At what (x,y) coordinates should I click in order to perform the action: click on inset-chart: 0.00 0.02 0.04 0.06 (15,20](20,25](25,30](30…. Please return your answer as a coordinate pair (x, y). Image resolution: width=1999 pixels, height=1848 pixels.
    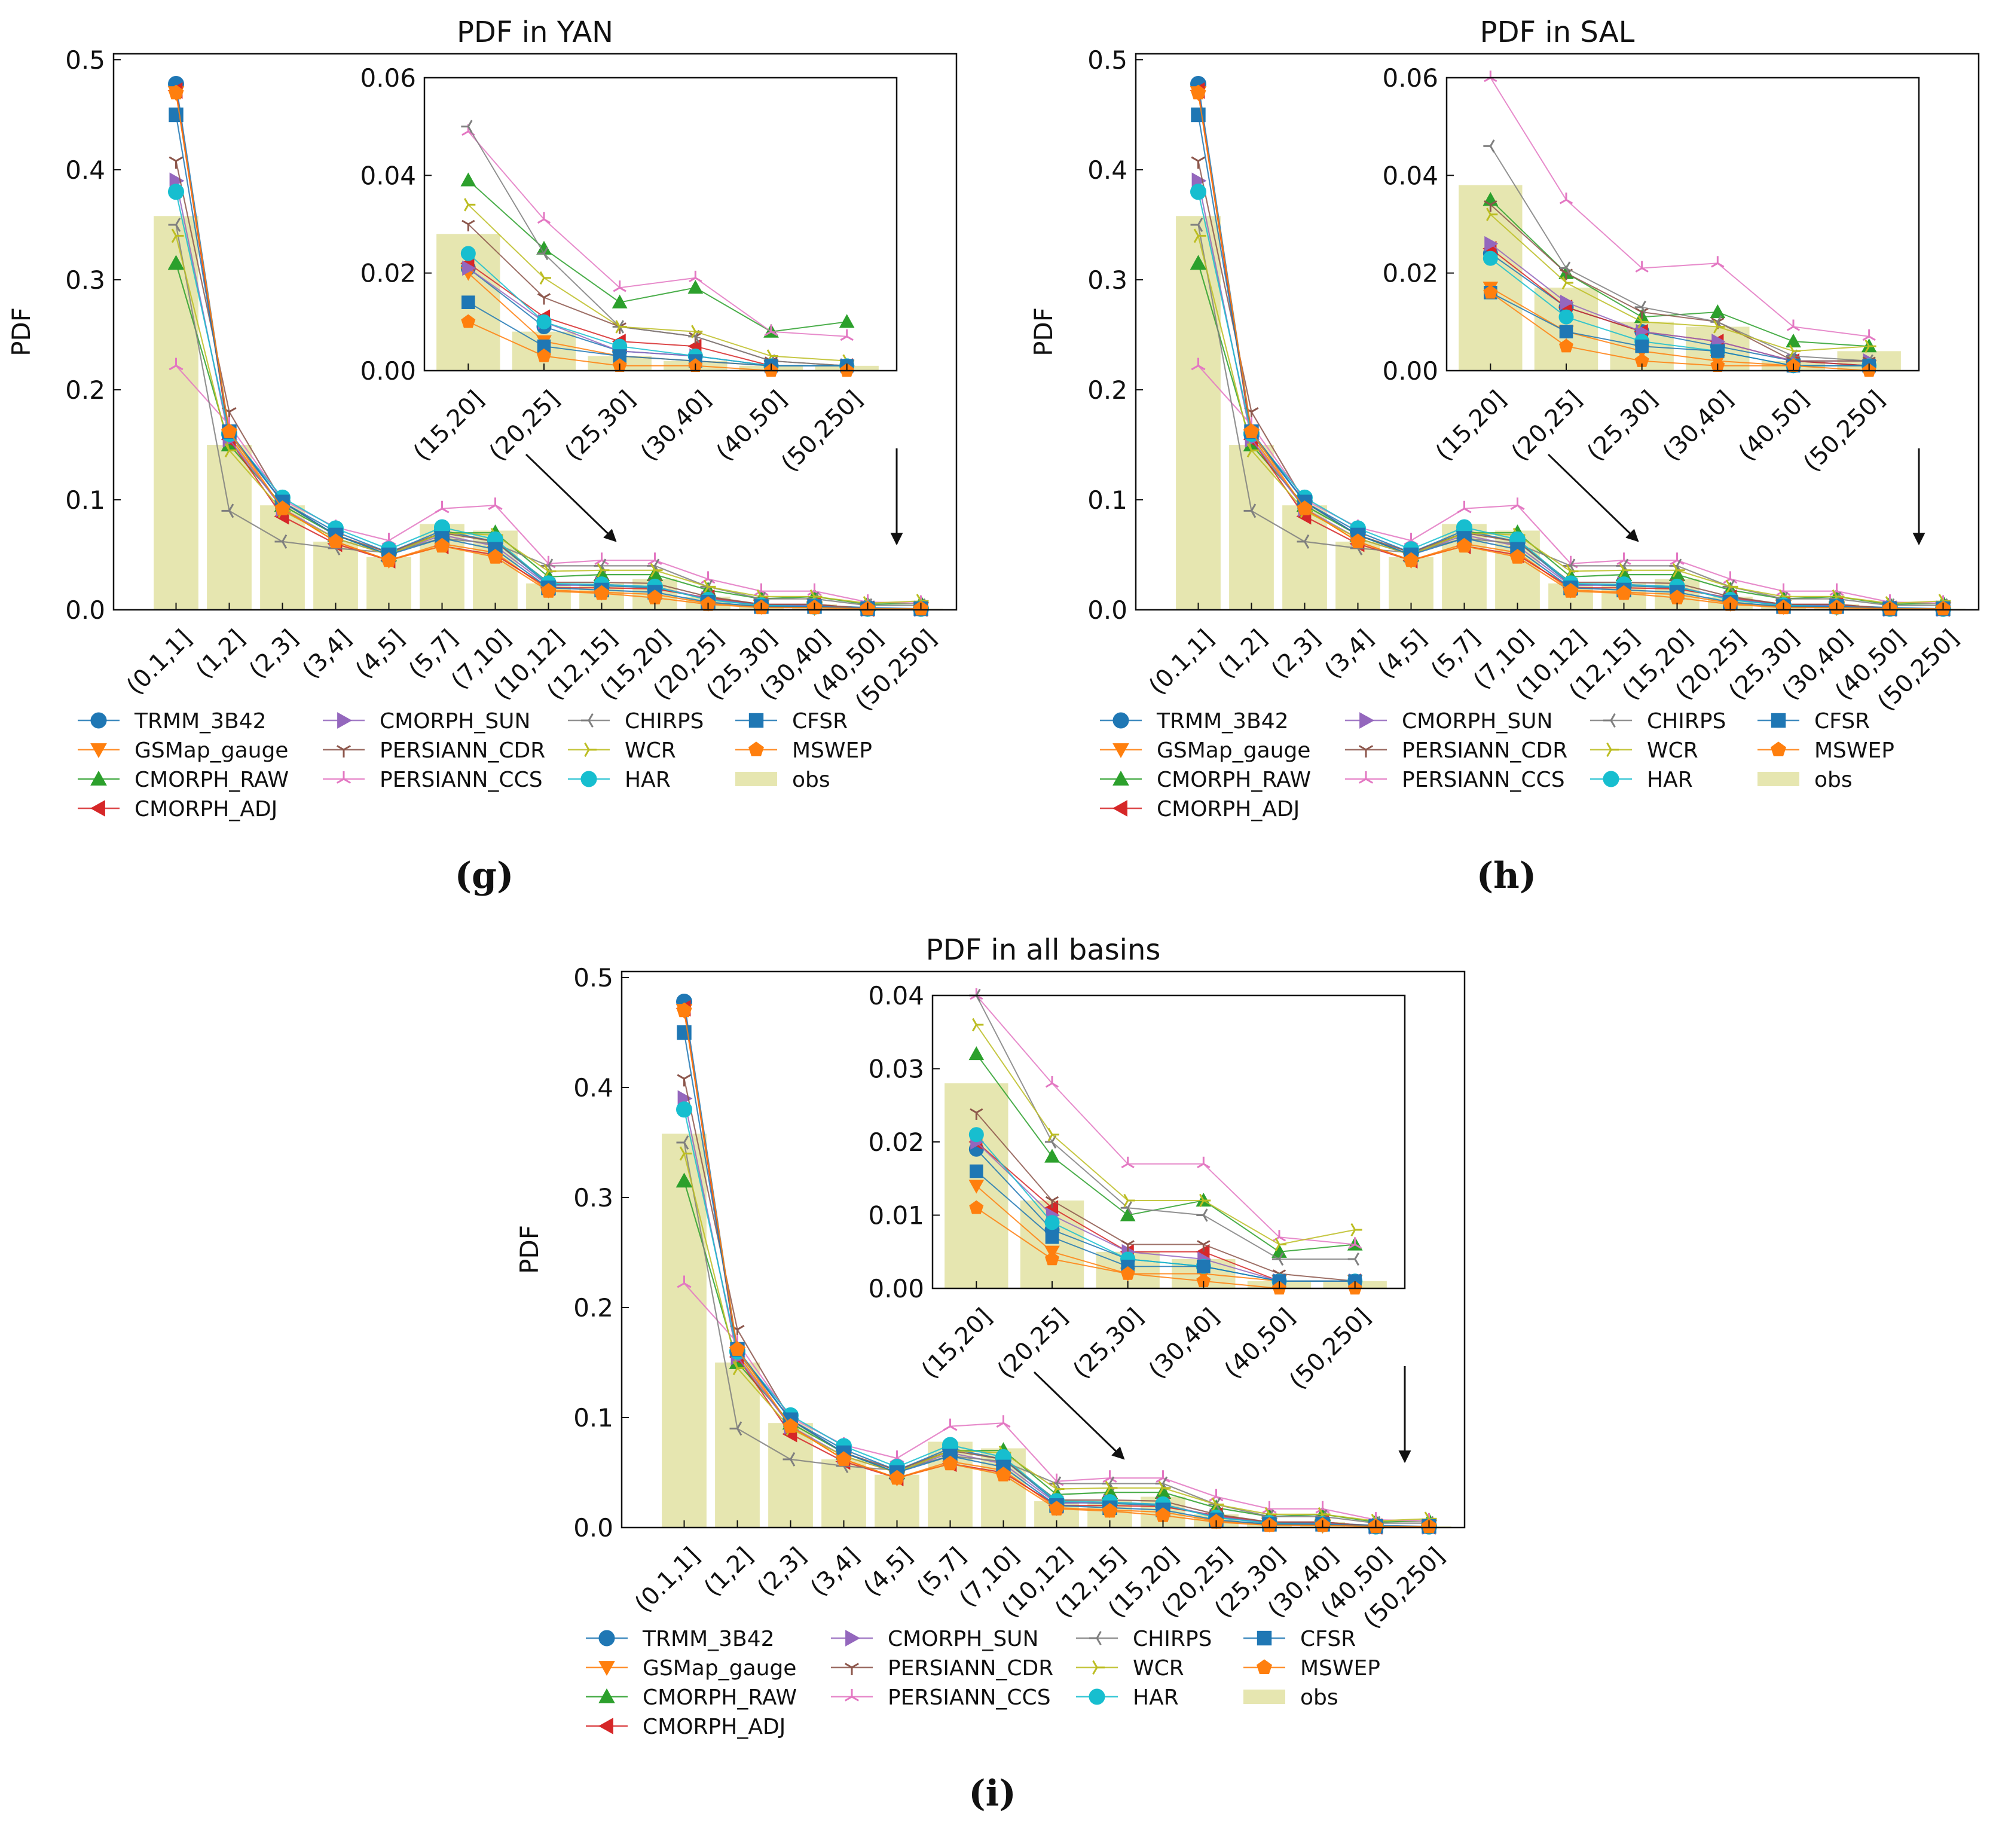
    Looking at the image, I should click on (629, 270).